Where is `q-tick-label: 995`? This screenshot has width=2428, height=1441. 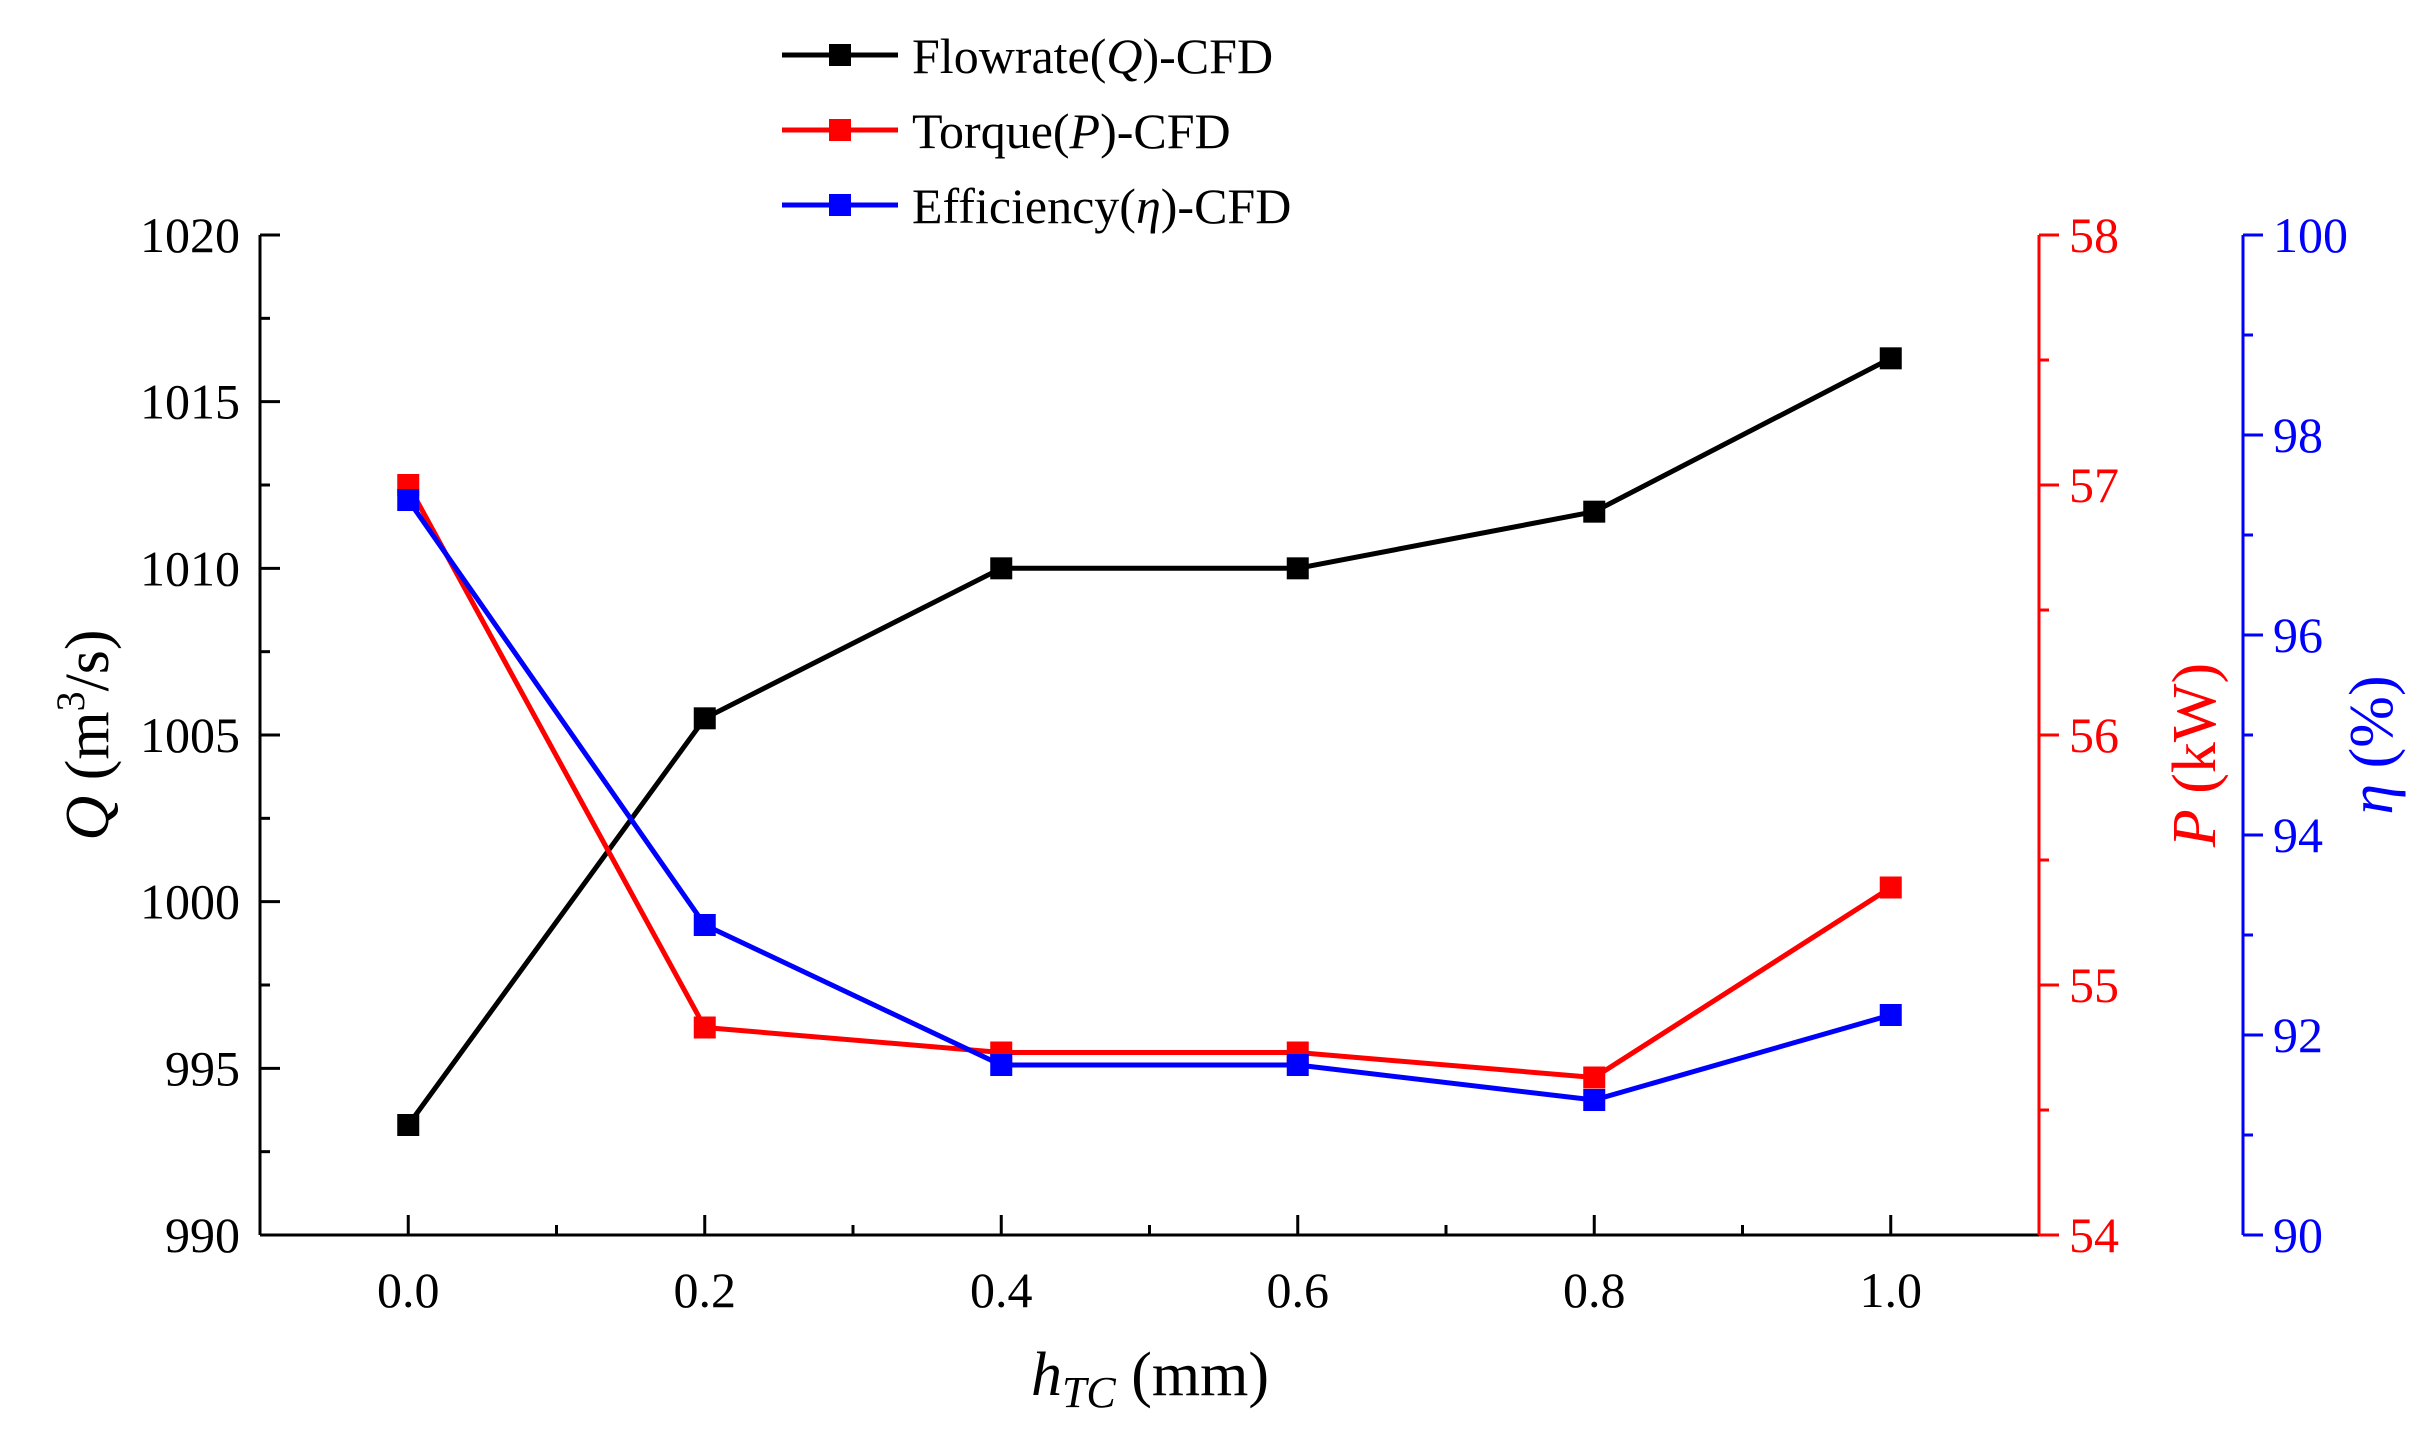 q-tick-label: 995 is located at coordinates (202, 1068).